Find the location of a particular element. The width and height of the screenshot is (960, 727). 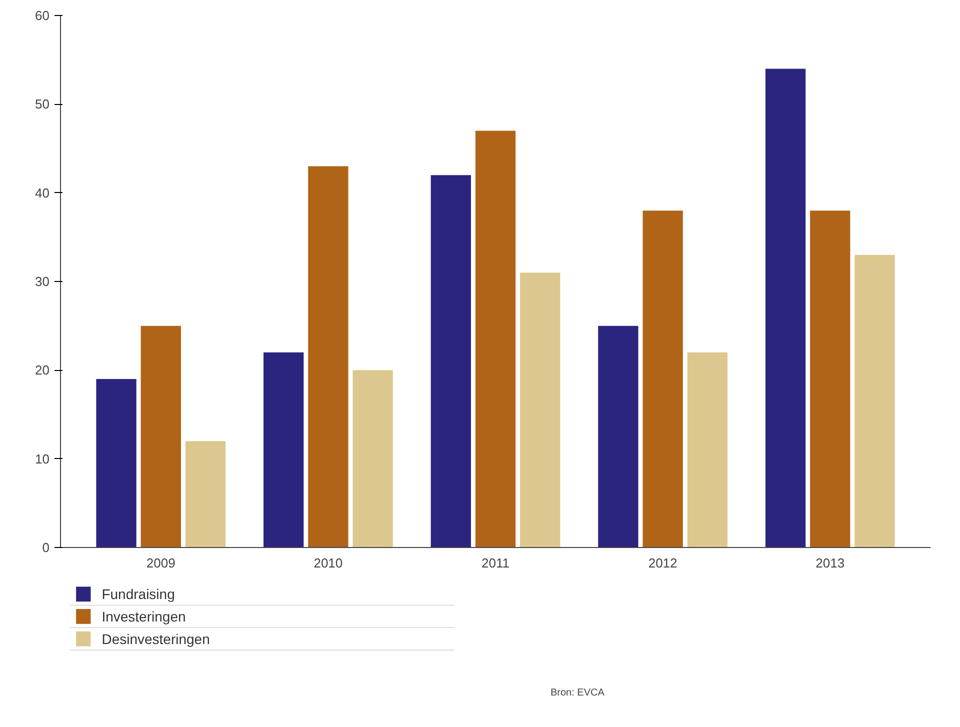

x-tick-label: 2012 is located at coordinates (663, 563).